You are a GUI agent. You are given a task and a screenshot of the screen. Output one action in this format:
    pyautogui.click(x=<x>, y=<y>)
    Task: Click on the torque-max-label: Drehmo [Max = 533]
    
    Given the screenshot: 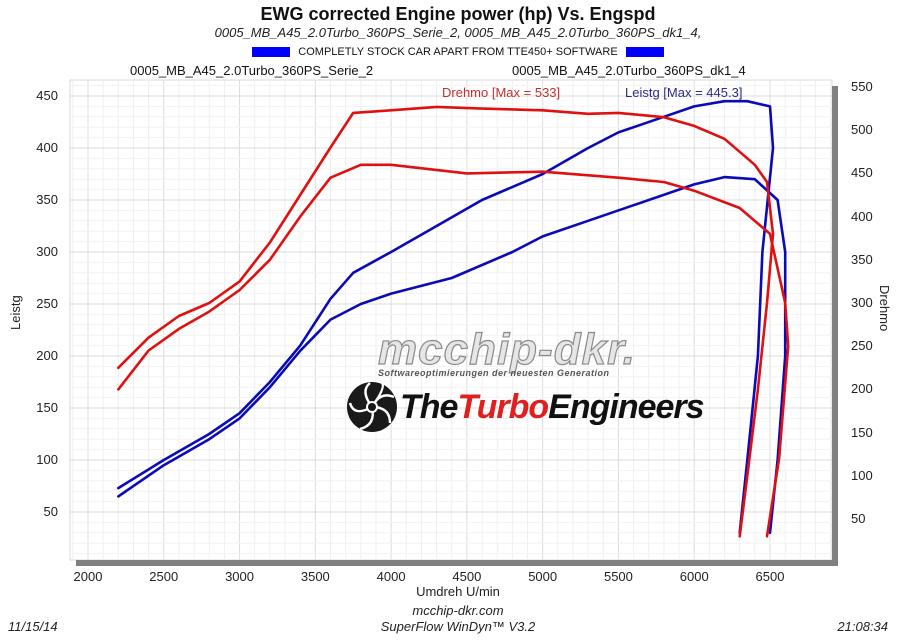 What is the action you would take?
    pyautogui.click(x=501, y=92)
    